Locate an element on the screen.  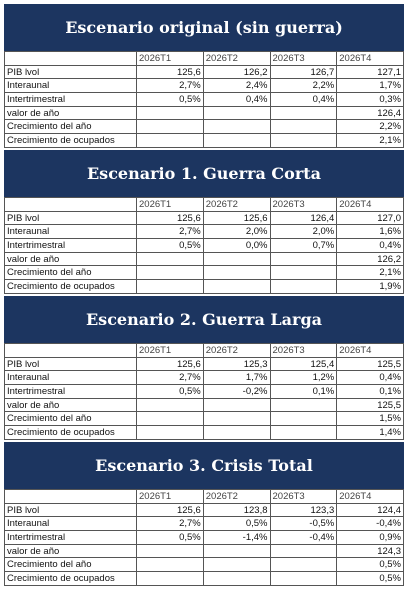
data-row: Interaunal 2,7% 2,0% 2,0% 1,6% is located at coordinates (204, 232).